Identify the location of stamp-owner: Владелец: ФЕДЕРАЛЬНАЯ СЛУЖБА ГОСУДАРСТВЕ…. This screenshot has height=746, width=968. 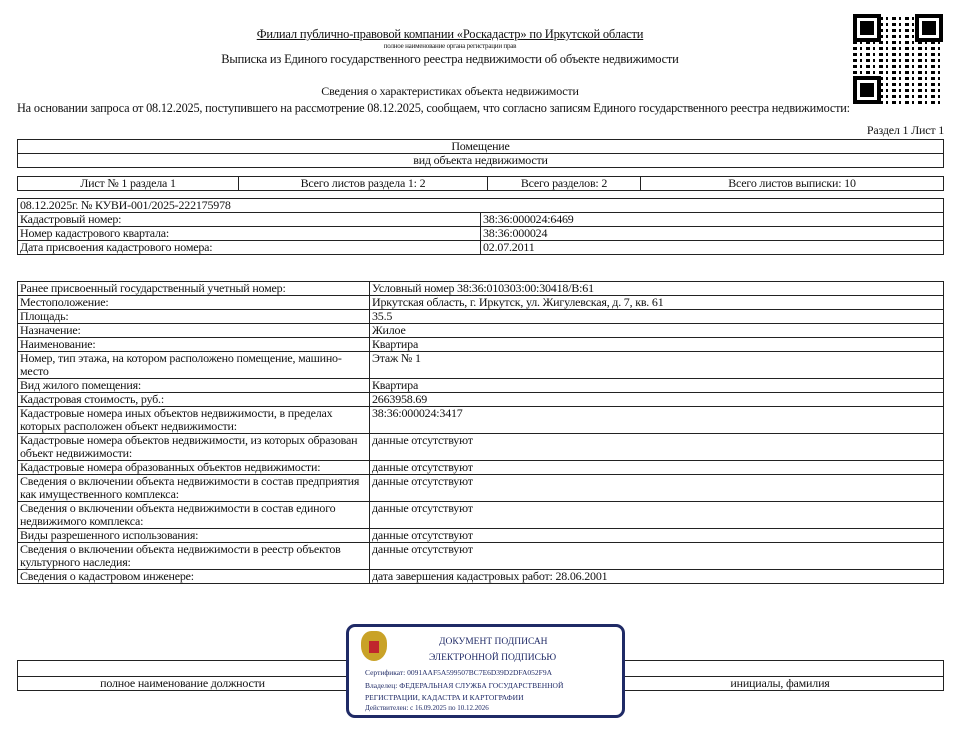
(464, 685).